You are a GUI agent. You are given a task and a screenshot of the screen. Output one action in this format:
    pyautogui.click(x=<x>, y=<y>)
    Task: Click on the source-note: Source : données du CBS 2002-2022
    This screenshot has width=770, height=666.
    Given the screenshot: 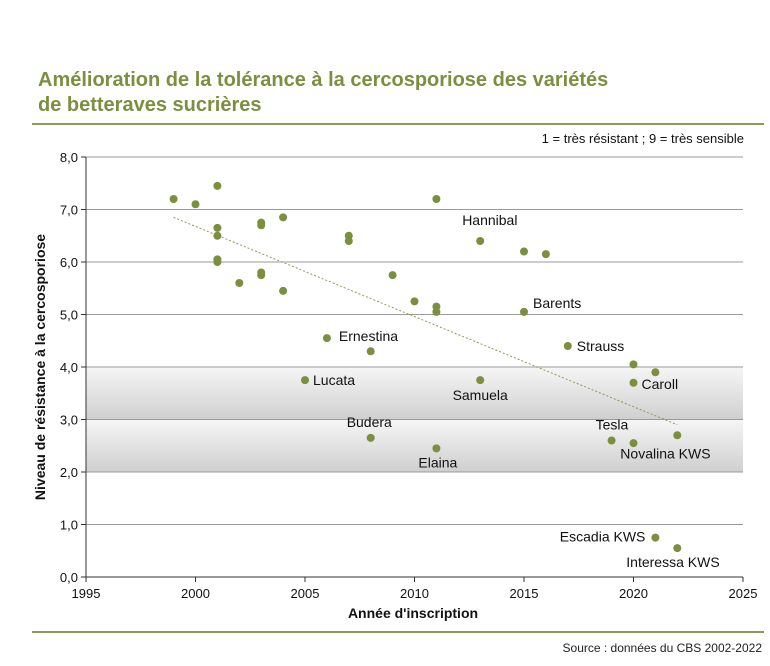 What is the action you would take?
    pyautogui.click(x=662, y=648)
    